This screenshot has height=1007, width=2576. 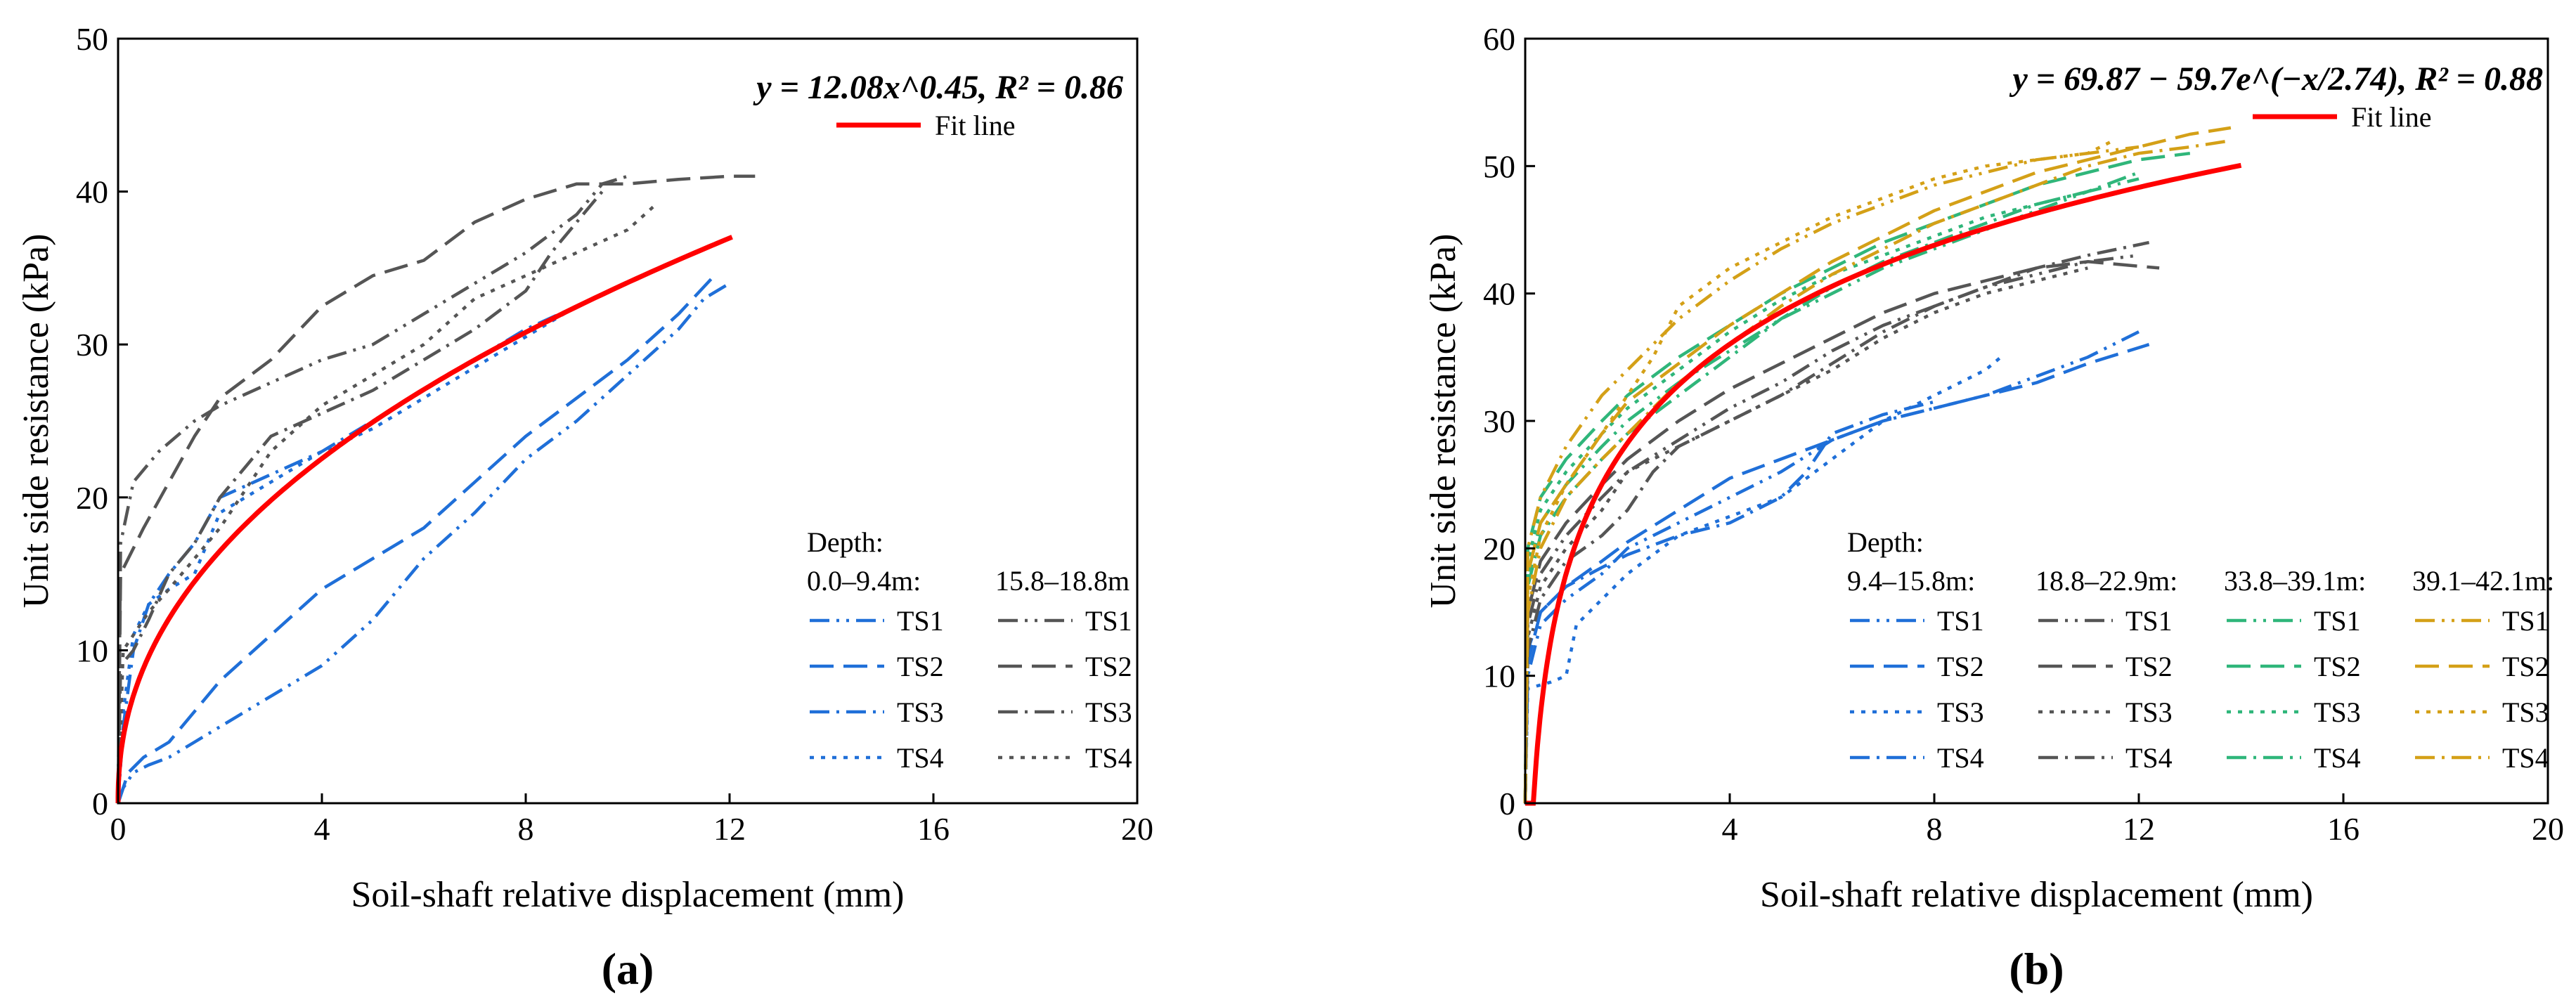 What do you see at coordinates (938, 87) in the screenshot?
I see `fit-equation-a: y = 12.08x^0.45, R² = 0.86` at bounding box center [938, 87].